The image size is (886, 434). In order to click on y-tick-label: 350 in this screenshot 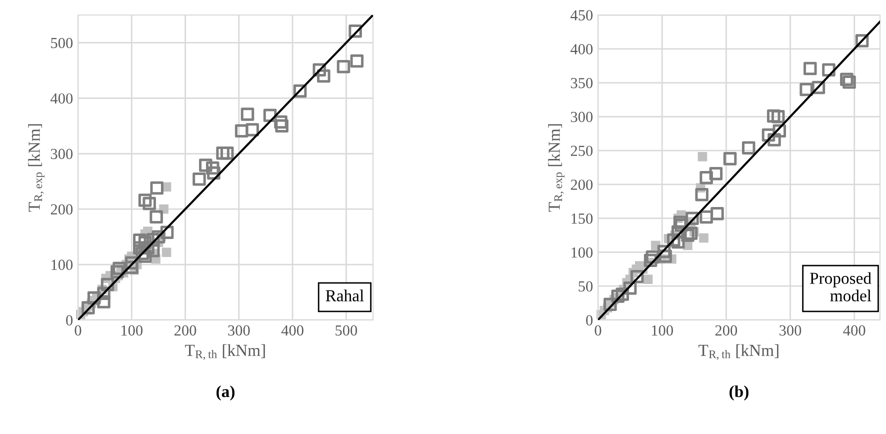, I will do `click(581, 83)`.